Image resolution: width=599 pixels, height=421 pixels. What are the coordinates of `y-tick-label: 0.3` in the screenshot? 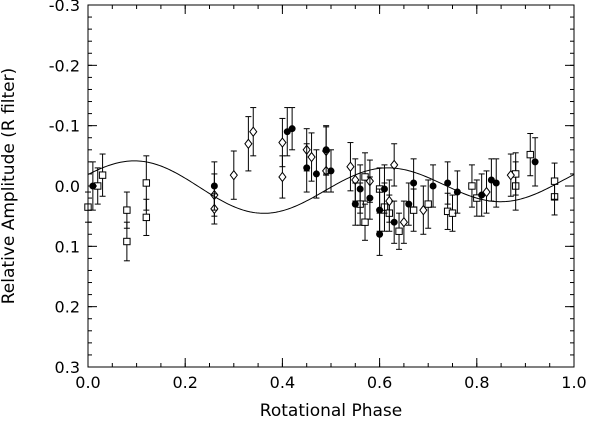 It's located at (67, 367).